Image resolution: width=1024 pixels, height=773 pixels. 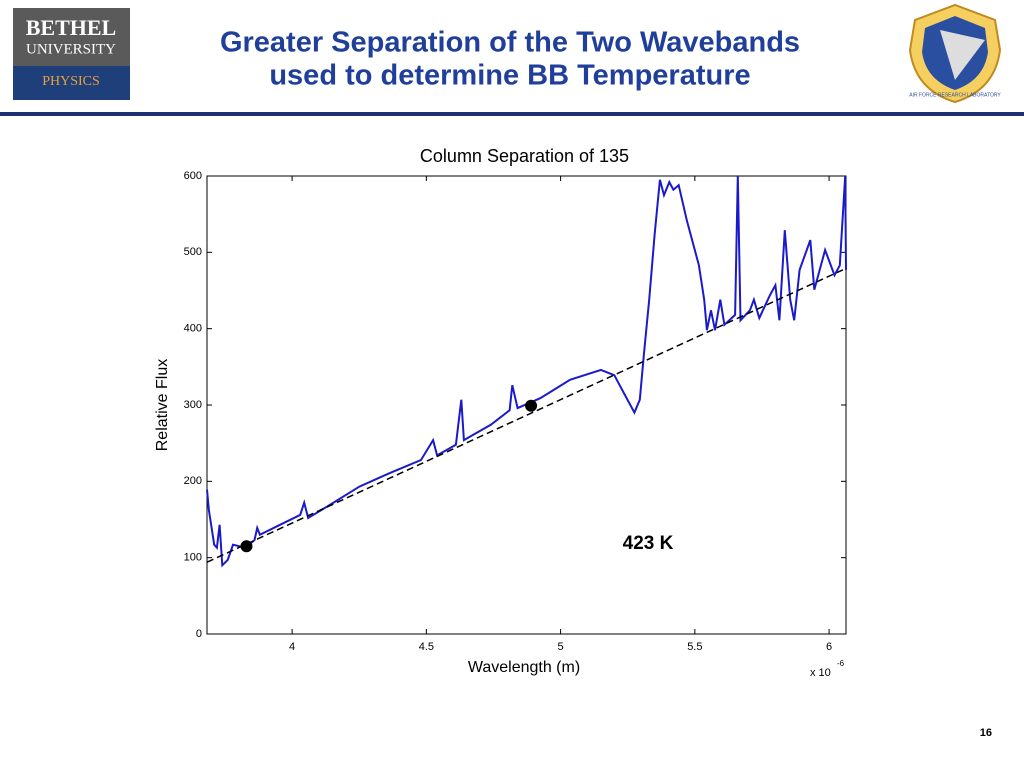 What do you see at coordinates (193, 176) in the screenshot?
I see `y-tick-label: 600` at bounding box center [193, 176].